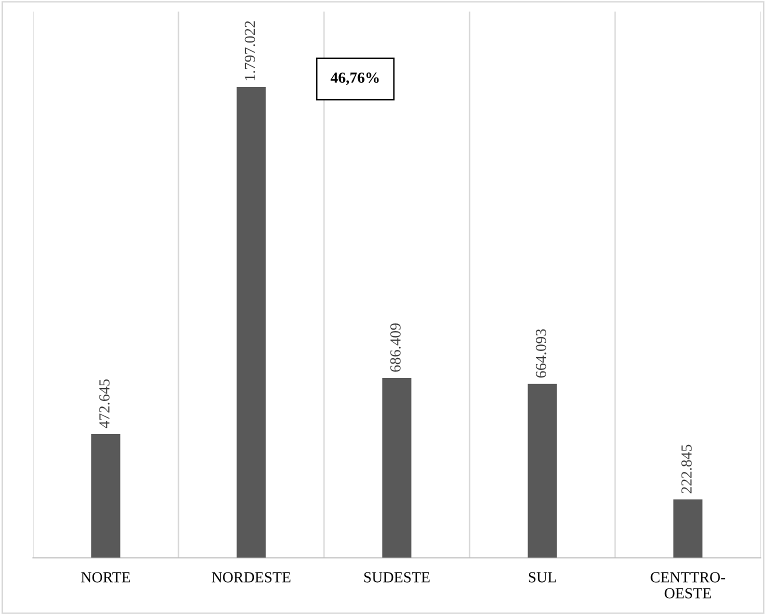  What do you see at coordinates (395, 347) in the screenshot?
I see `data-label: 686.409` at bounding box center [395, 347].